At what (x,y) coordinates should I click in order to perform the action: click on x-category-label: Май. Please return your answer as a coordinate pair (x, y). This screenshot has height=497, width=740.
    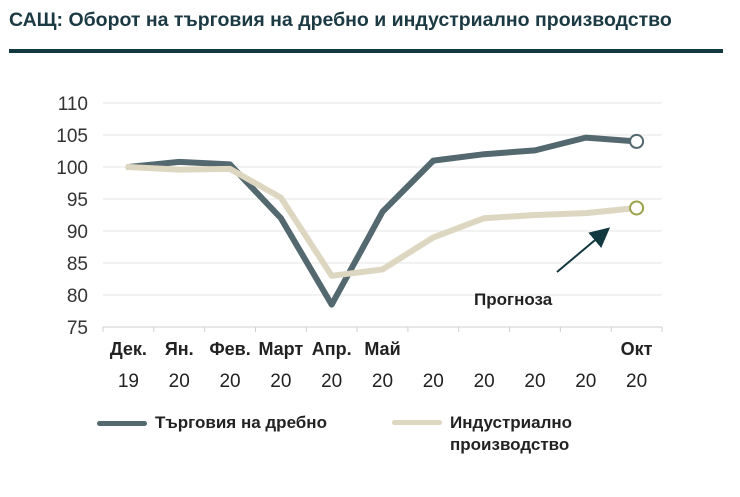
    Looking at the image, I should click on (382, 349).